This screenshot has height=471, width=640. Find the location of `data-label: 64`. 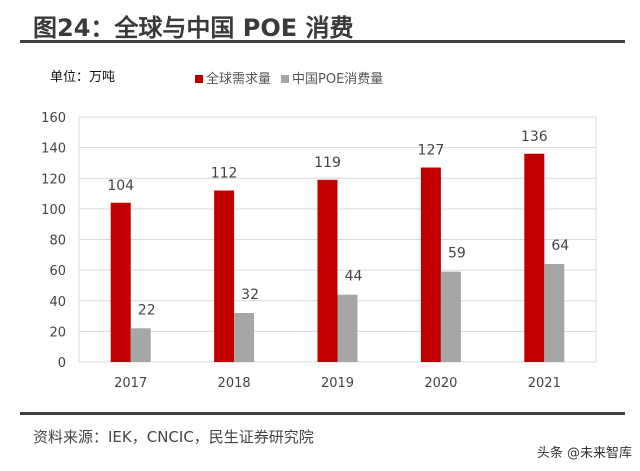

data-label: 64 is located at coordinates (560, 246).